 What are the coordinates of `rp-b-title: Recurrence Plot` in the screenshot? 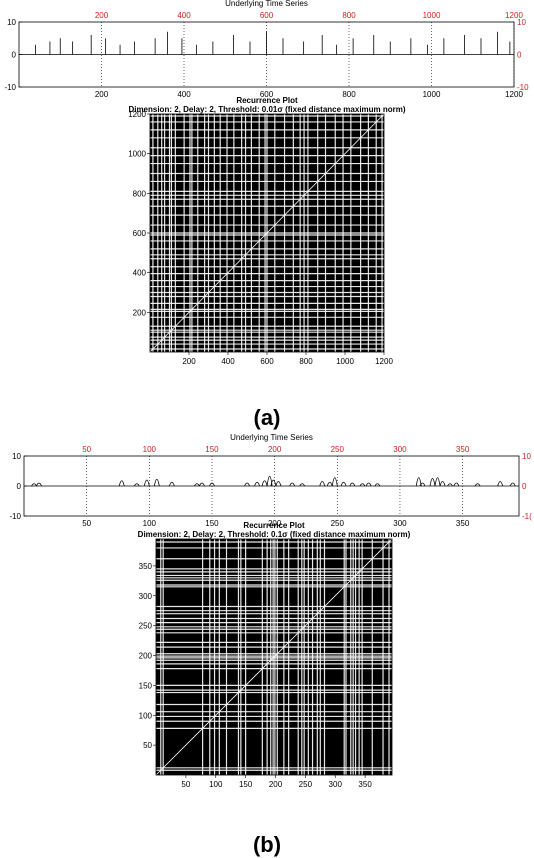 It's located at (274, 525).